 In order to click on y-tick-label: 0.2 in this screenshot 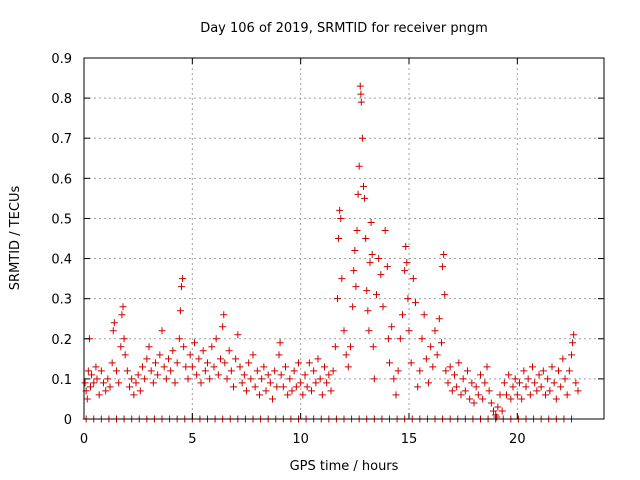, I will do `click(61, 340)`.